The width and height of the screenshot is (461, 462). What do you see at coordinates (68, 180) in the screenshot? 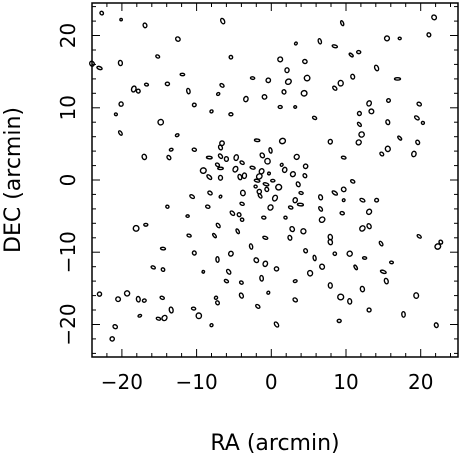
I see `y-tick-label: 0` at bounding box center [68, 180].